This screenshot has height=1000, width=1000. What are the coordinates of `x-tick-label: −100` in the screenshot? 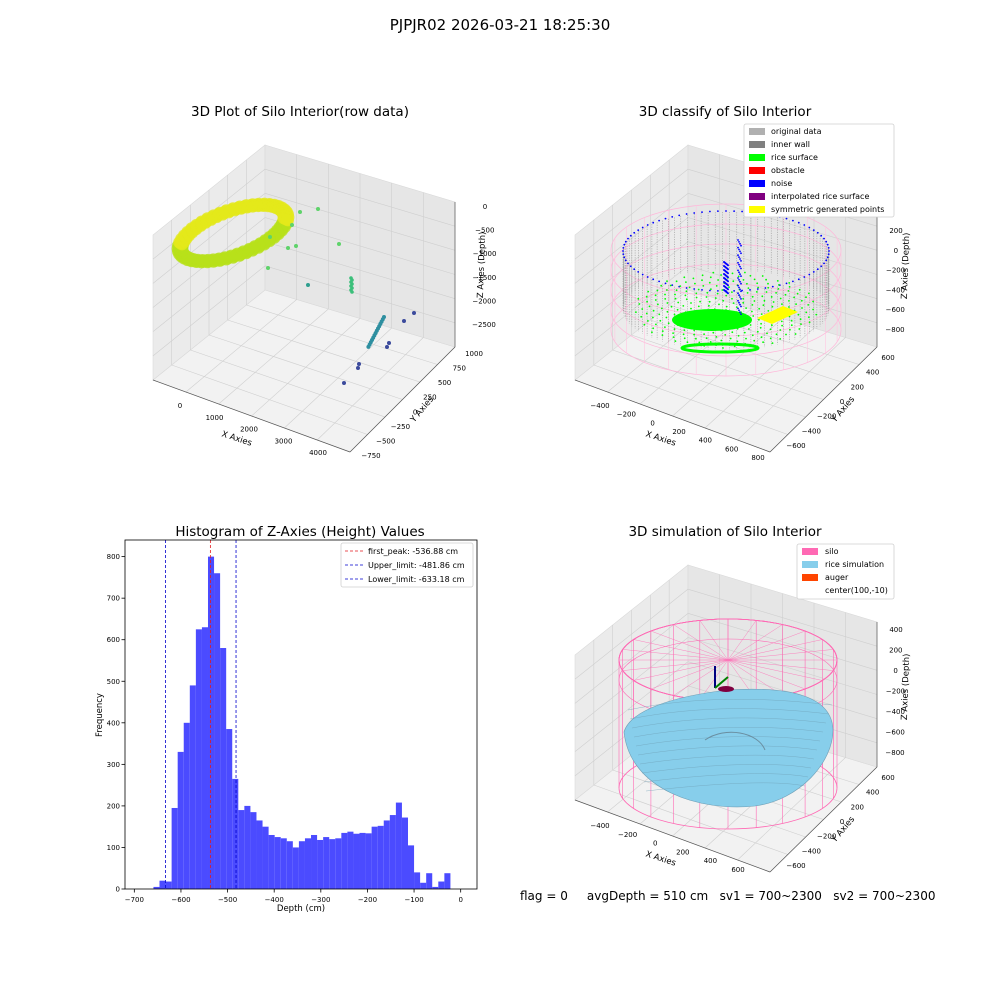 It's located at (413, 900).